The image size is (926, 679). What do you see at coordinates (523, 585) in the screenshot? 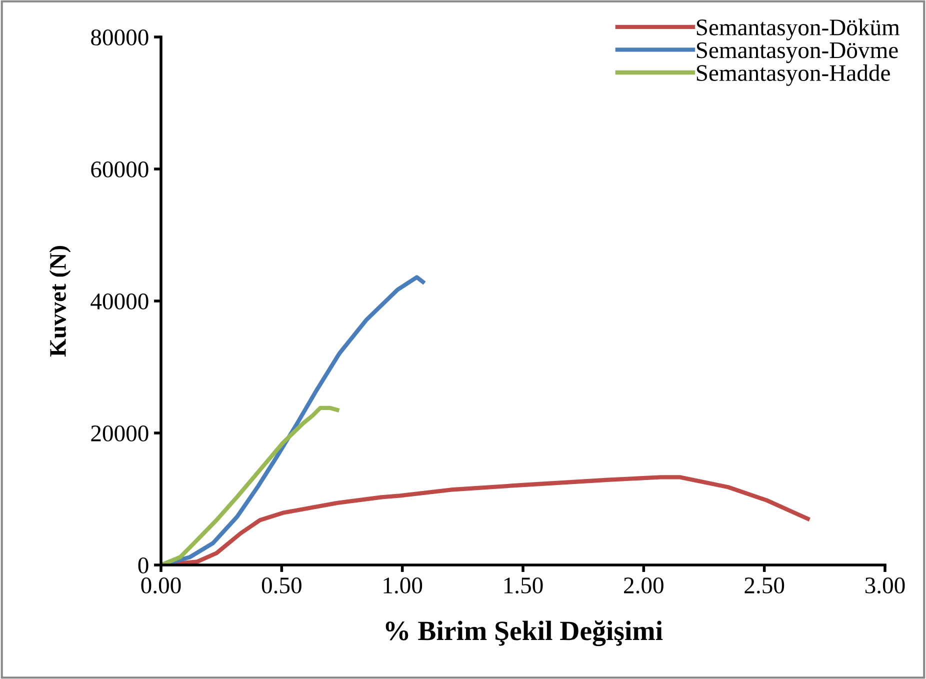
I see `x-tick-label: 1.50` at bounding box center [523, 585].